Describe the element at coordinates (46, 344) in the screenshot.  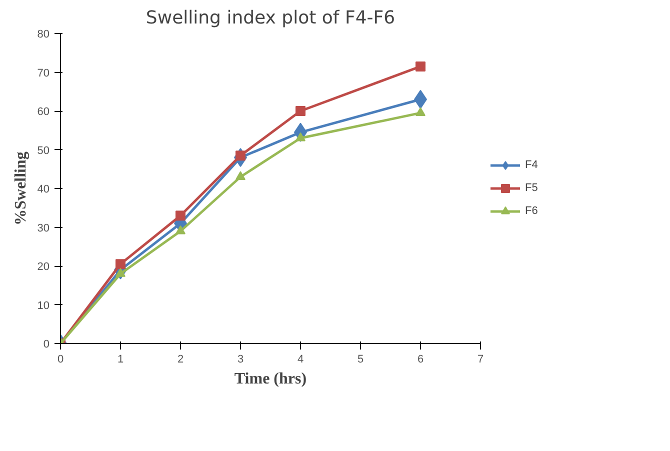
I see `y-tick-label: 0` at that location.